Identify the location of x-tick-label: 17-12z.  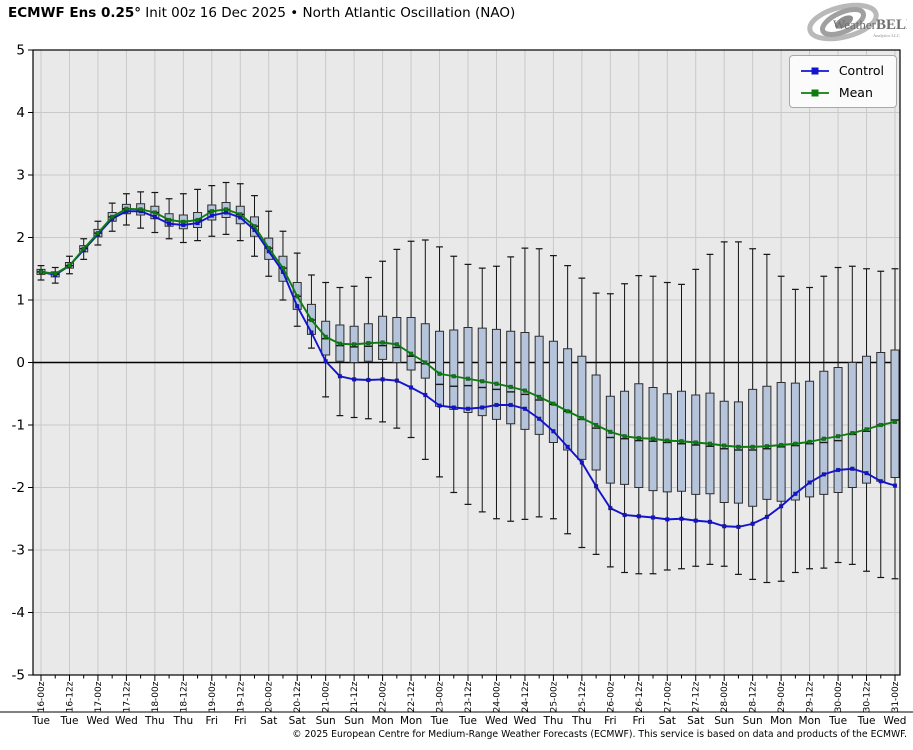
(127, 696).